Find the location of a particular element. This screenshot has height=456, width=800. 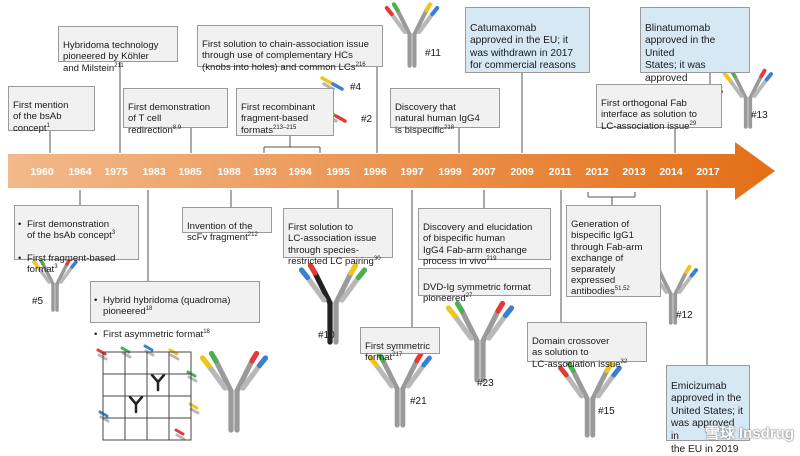

format-label-5: #5 is located at coordinates (38, 301).